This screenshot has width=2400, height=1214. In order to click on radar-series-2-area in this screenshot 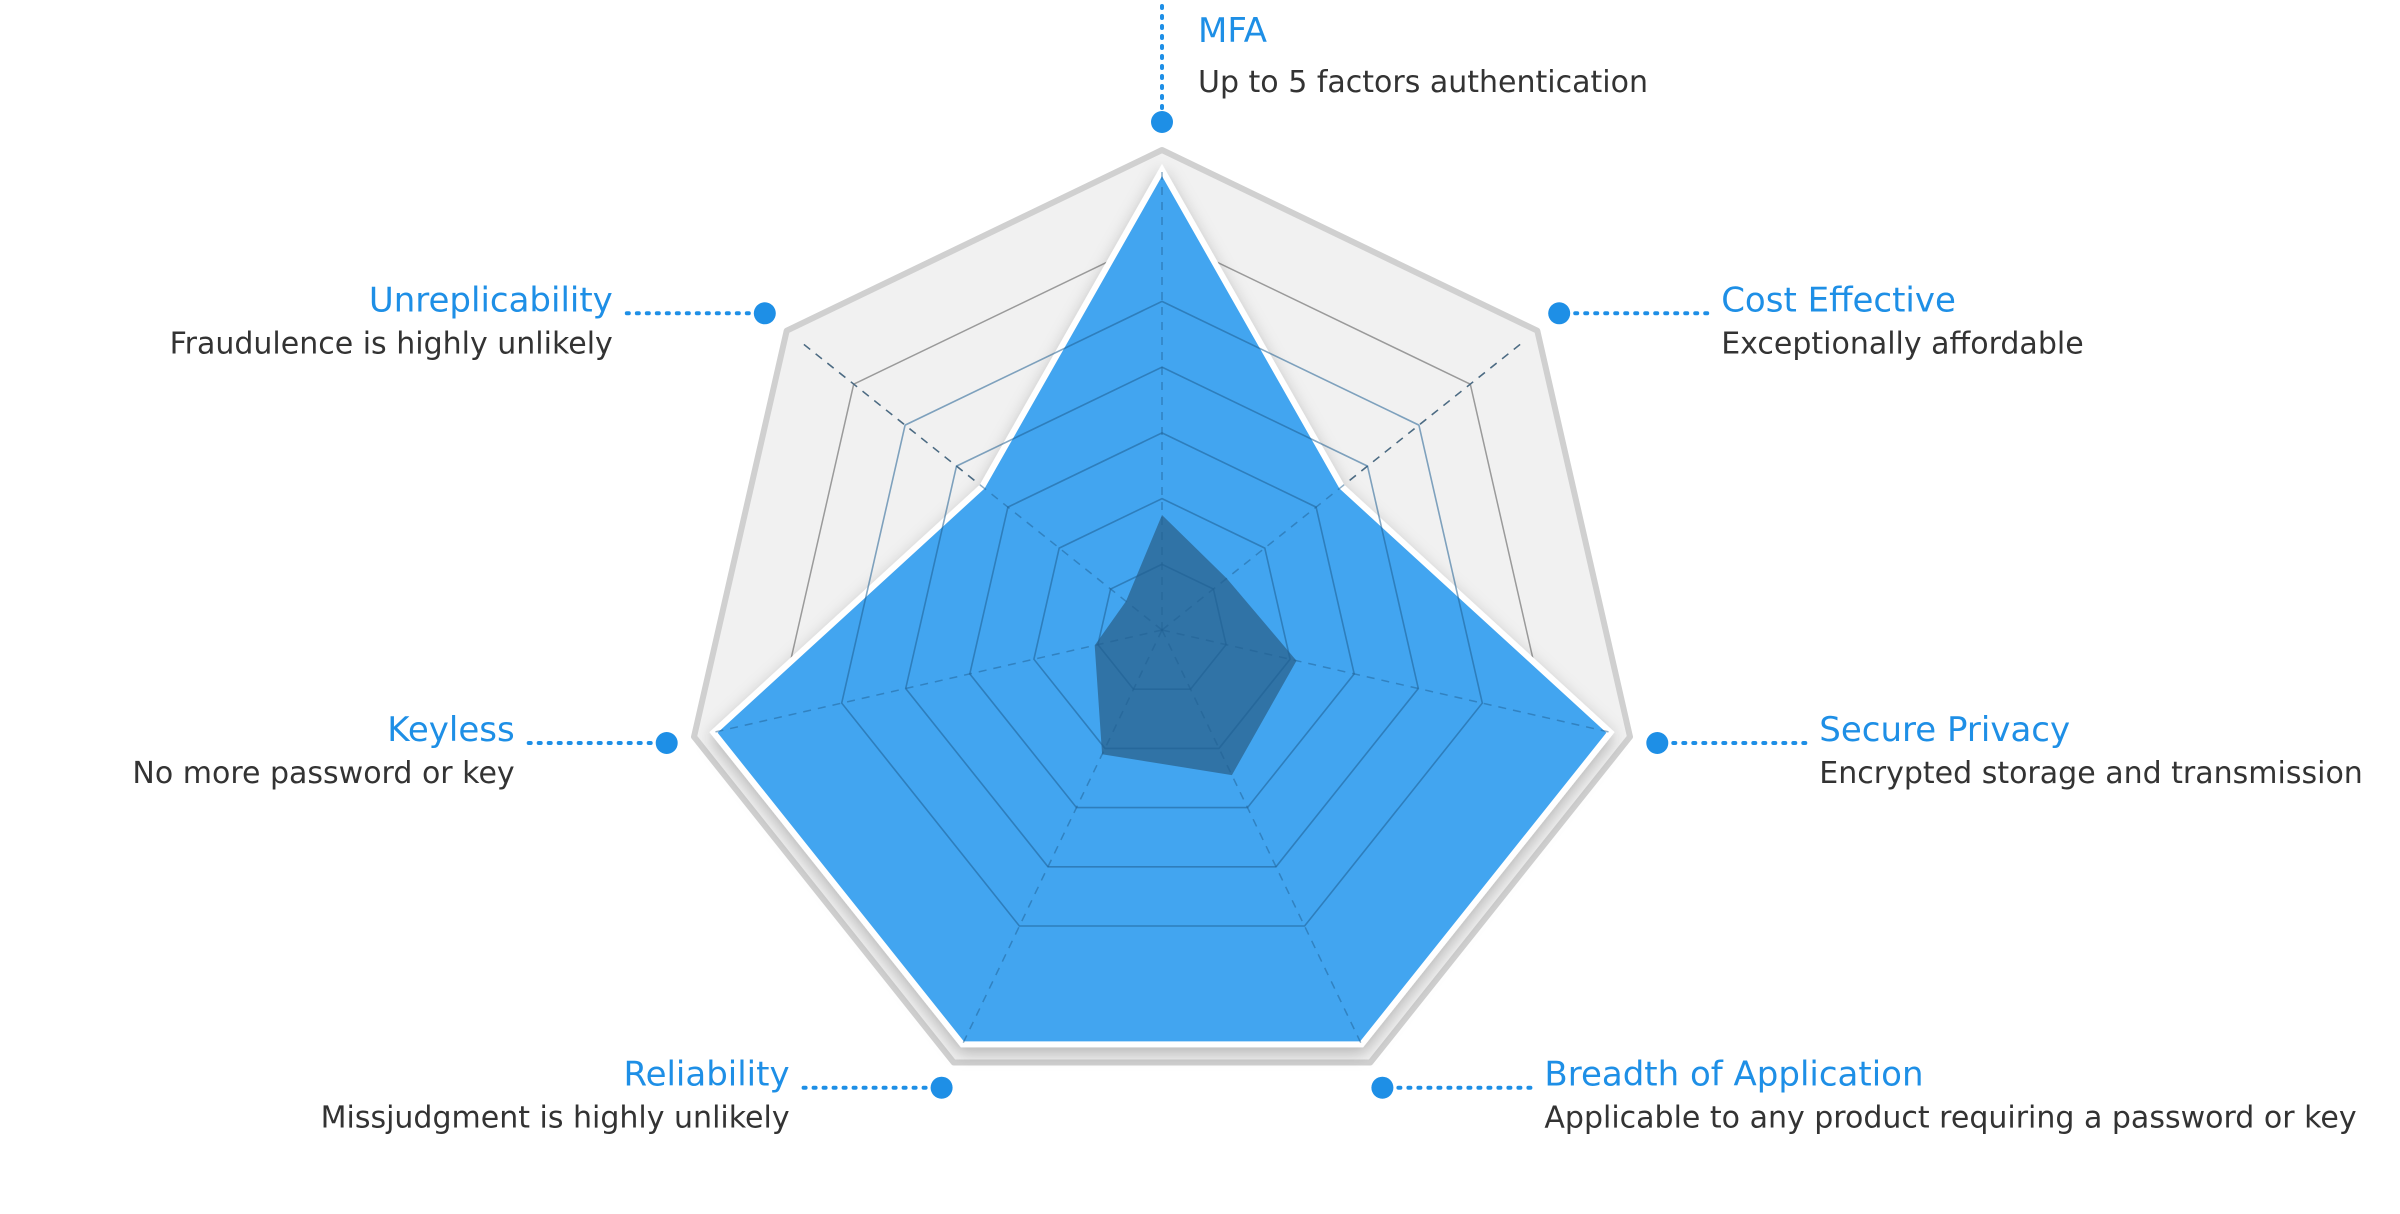, I will do `click(1195, 645)`.